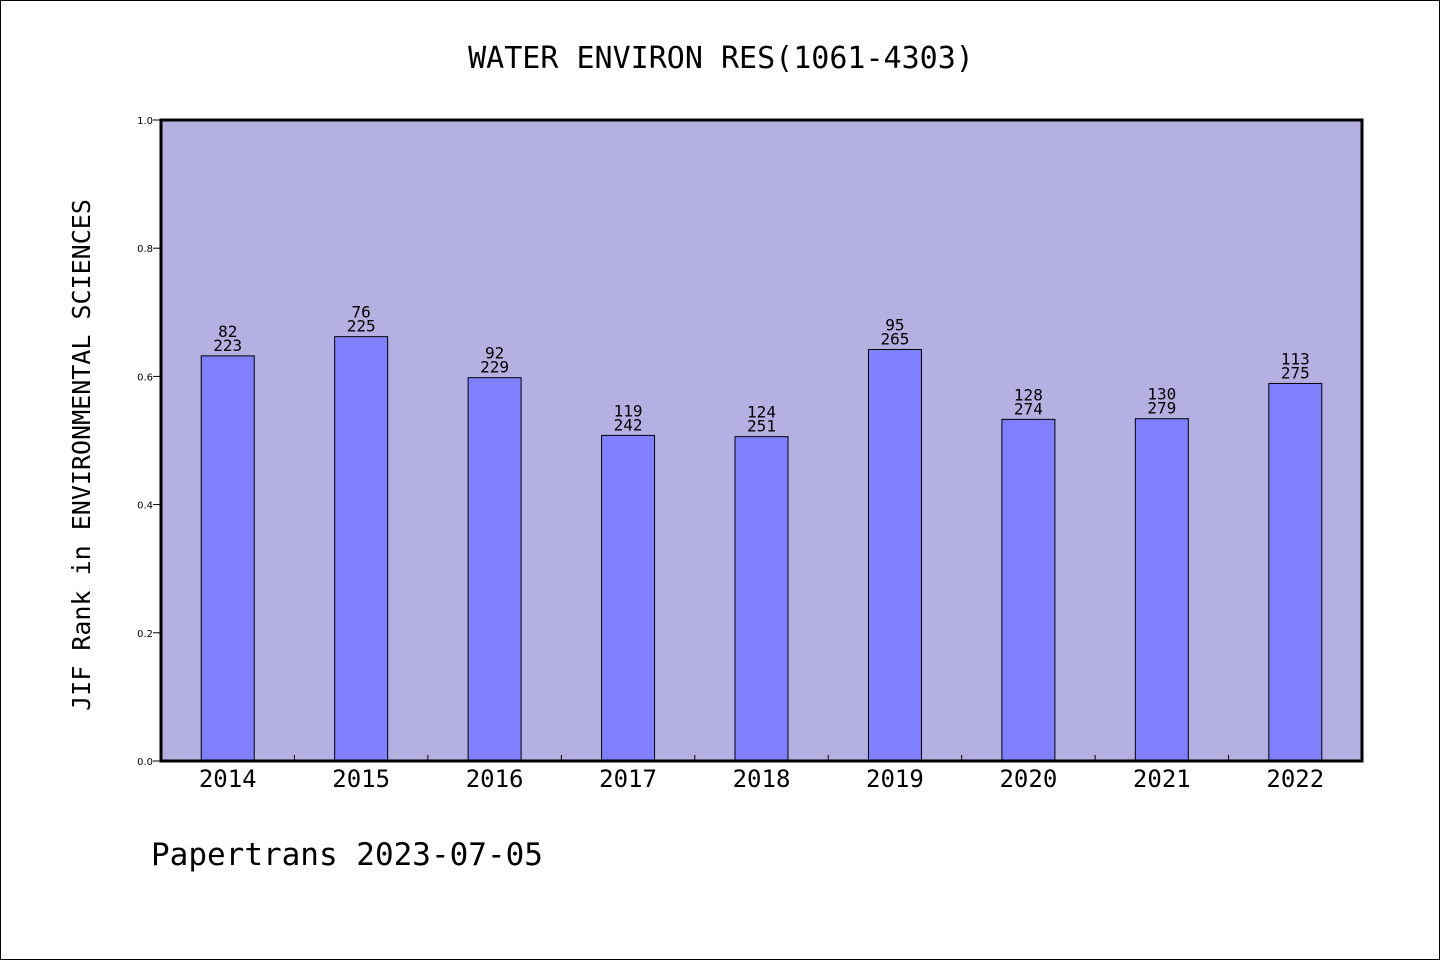 The height and width of the screenshot is (961, 1440). Describe the element at coordinates (761, 412) in the screenshot. I see `bar-rank-label: 124` at that location.